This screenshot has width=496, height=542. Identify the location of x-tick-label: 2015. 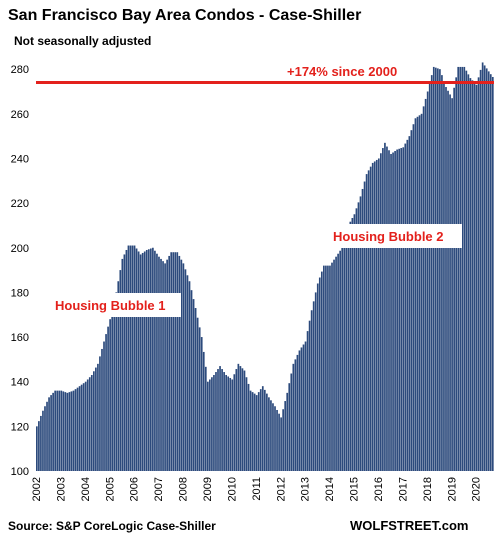
(355, 489).